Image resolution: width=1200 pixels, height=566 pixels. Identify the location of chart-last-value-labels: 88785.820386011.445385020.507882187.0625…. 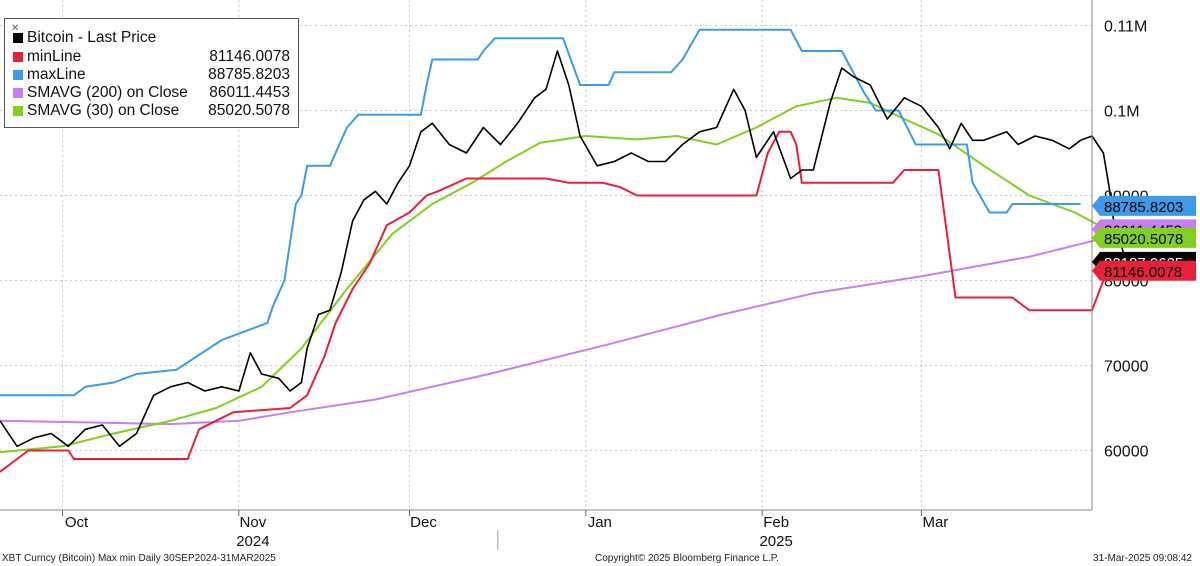
(1144, 238).